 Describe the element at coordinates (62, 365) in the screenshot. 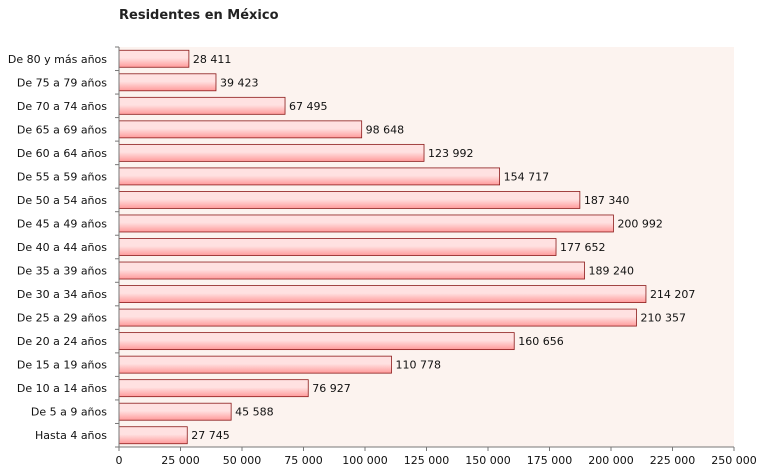

I see `y-tick-label: De 15 a 19 años` at that location.